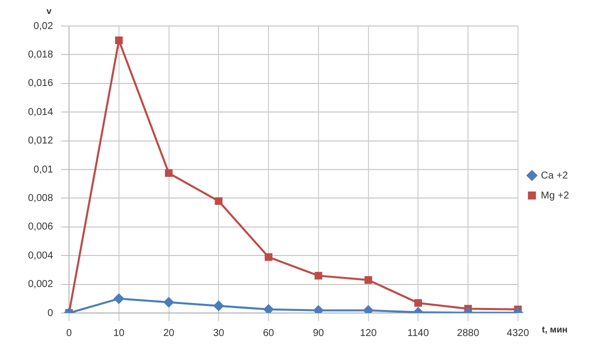 This screenshot has height=355, width=589. Describe the element at coordinates (169, 333) in the screenshot. I see `x-tick-label: 20` at that location.